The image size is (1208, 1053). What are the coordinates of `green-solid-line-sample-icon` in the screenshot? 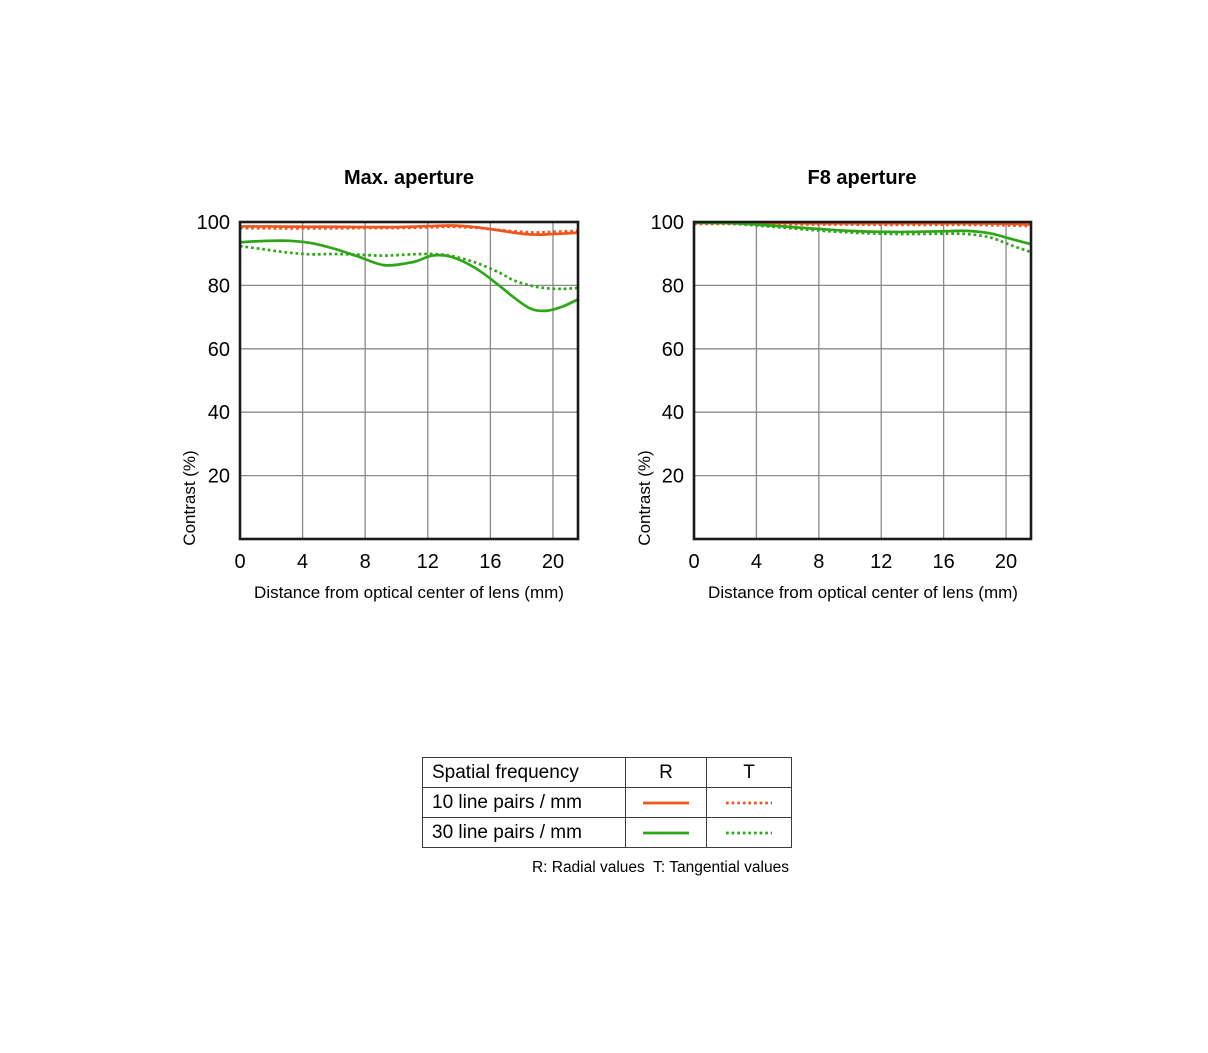 It's located at (666, 832).